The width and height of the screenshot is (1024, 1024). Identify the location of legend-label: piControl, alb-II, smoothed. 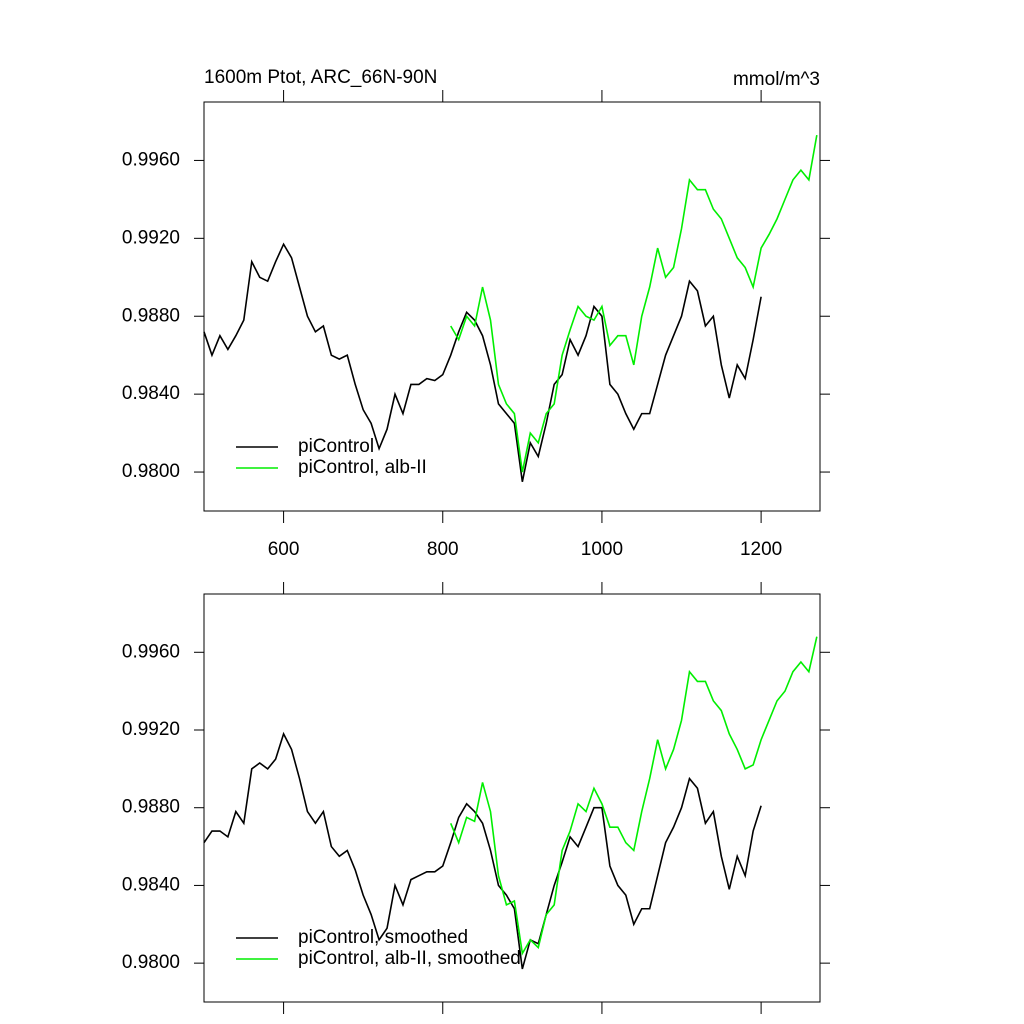
(409, 958).